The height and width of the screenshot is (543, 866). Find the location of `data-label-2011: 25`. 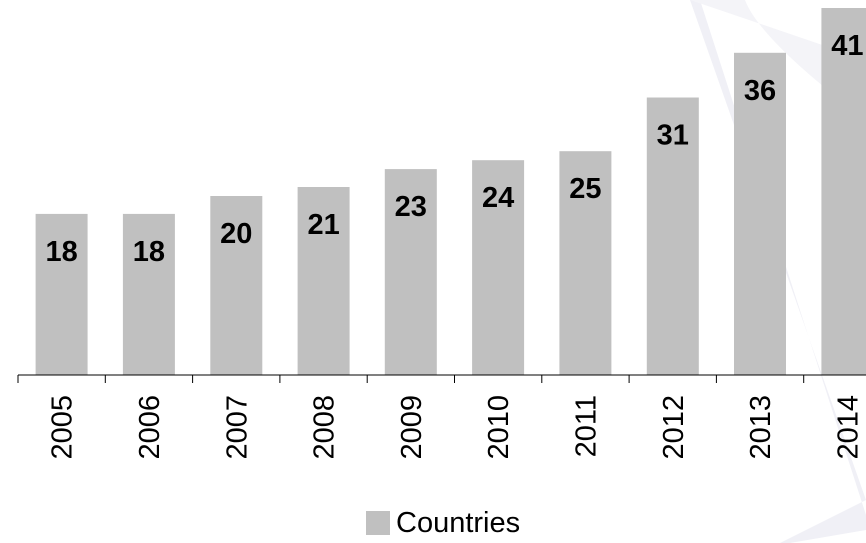

data-label-2011: 25 is located at coordinates (585, 189).